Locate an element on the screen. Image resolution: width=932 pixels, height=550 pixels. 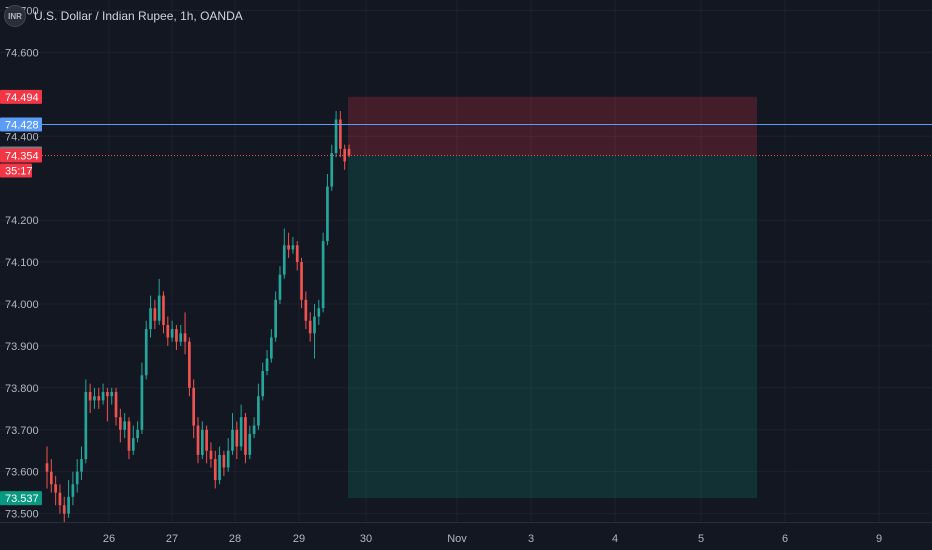
price-label-badge: 74.494 is located at coordinates (21, 96).